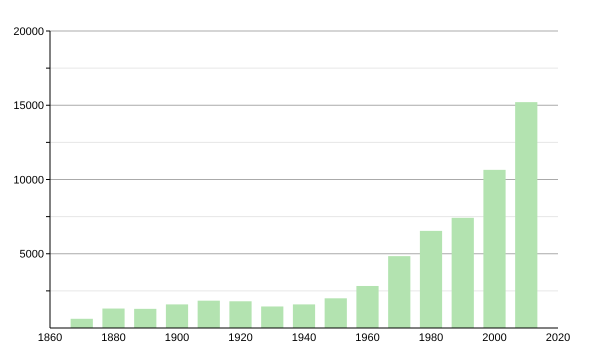  Describe the element at coordinates (50, 338) in the screenshot. I see `x-tick-label: 1860` at that location.